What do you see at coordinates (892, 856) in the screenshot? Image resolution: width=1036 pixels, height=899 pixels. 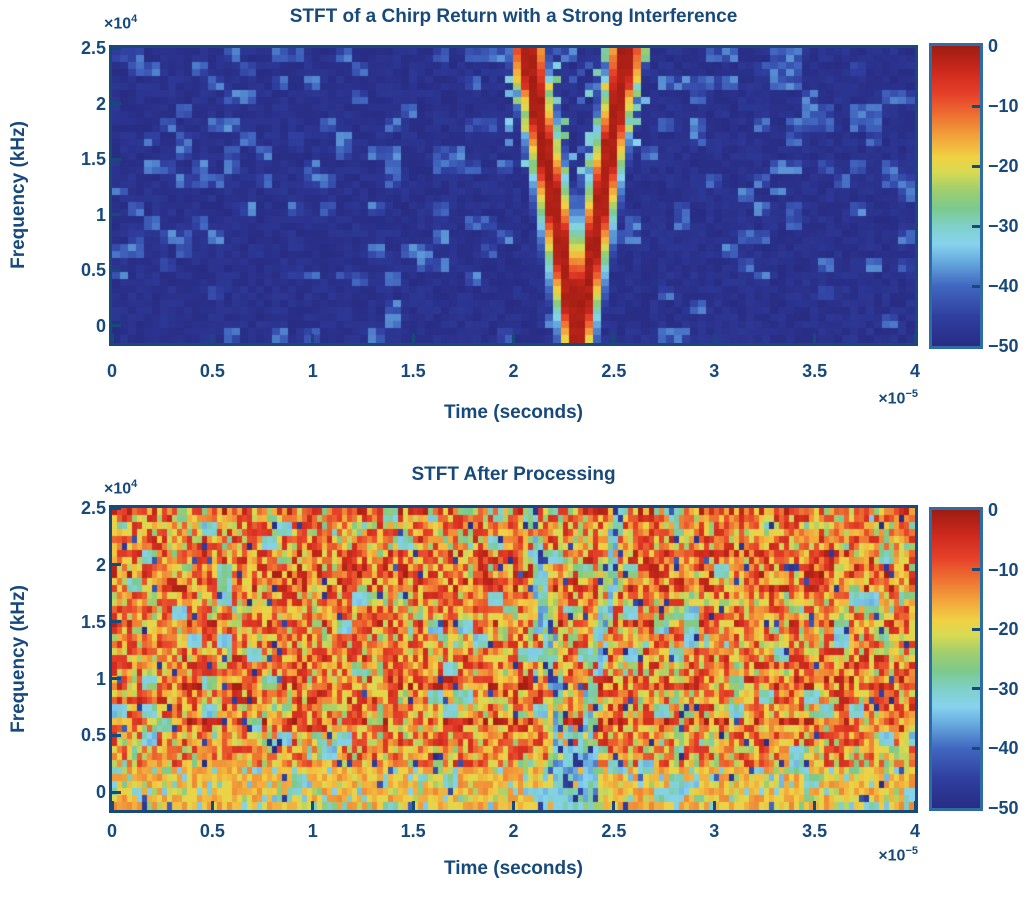 I see `bottom-x-multiplier-base: ×10` at bounding box center [892, 856].